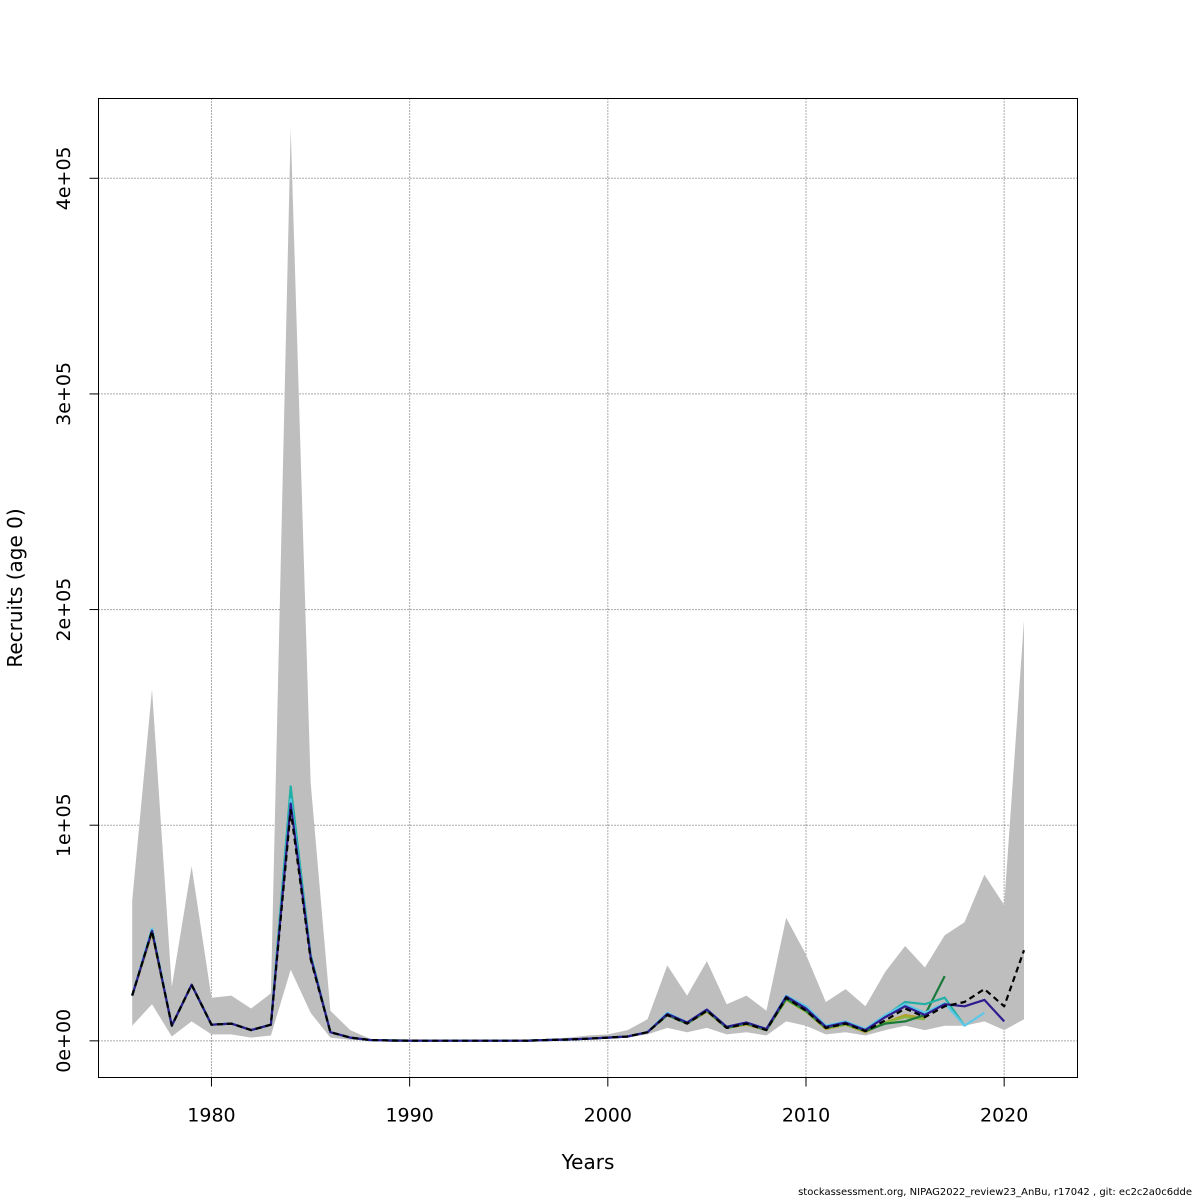 Image resolution: width=1200 pixels, height=1200 pixels. Describe the element at coordinates (588, 1162) in the screenshot. I see `x-axis-title: Years` at that location.